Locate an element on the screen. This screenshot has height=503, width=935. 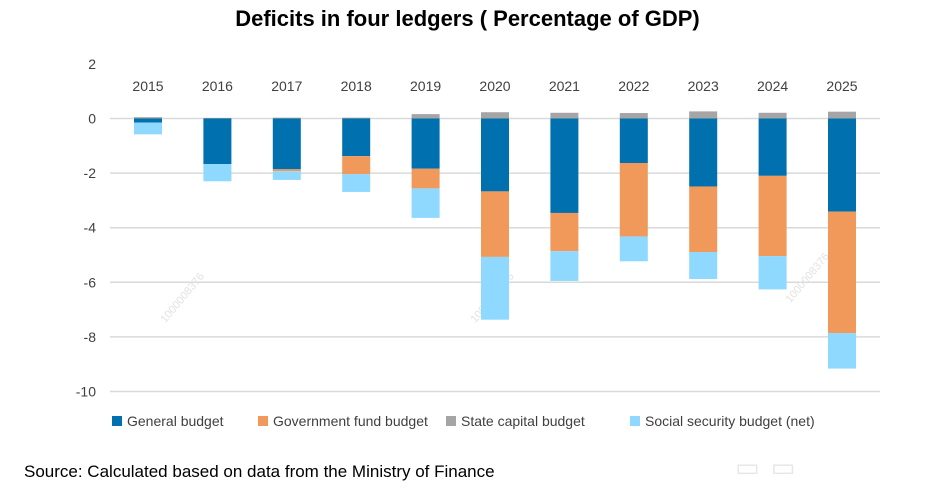
y-tick-label: -6 is located at coordinates (90, 282).